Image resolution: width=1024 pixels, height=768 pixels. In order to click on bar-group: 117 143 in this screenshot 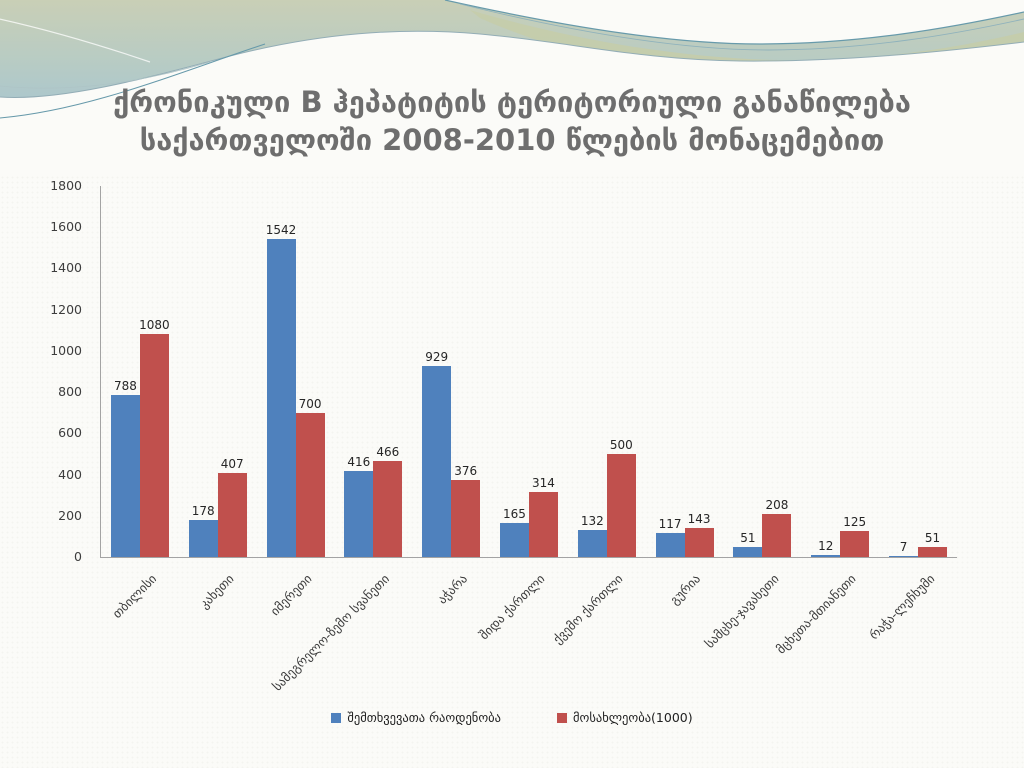, I will do `click(685, 371)`.